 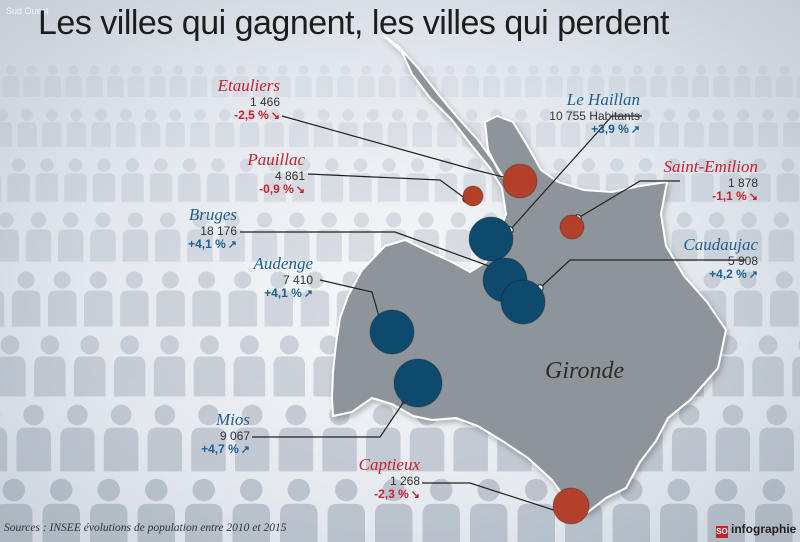 I want to click on change-value: -2,3 %, so click(x=391, y=494).